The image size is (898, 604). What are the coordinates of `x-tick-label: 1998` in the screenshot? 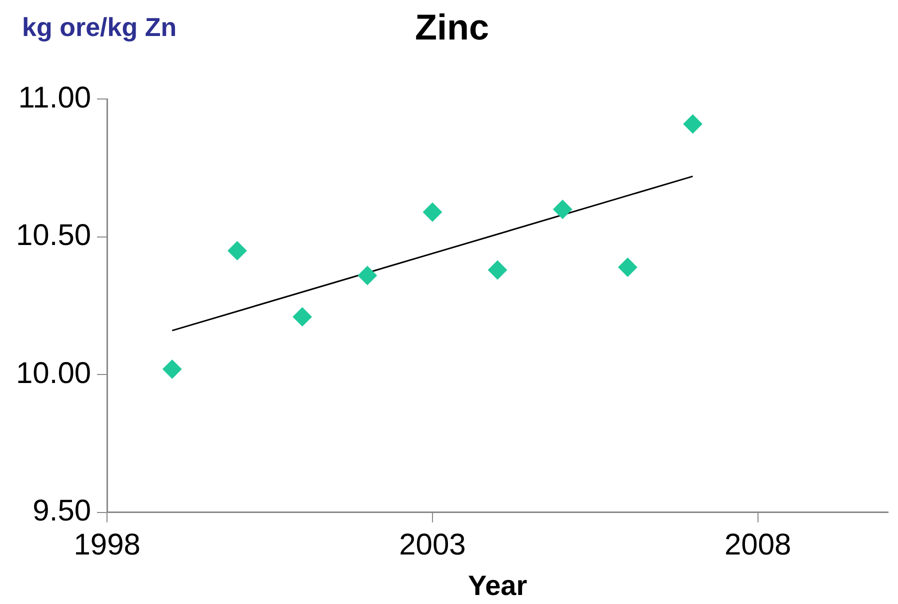 It's located at (107, 545).